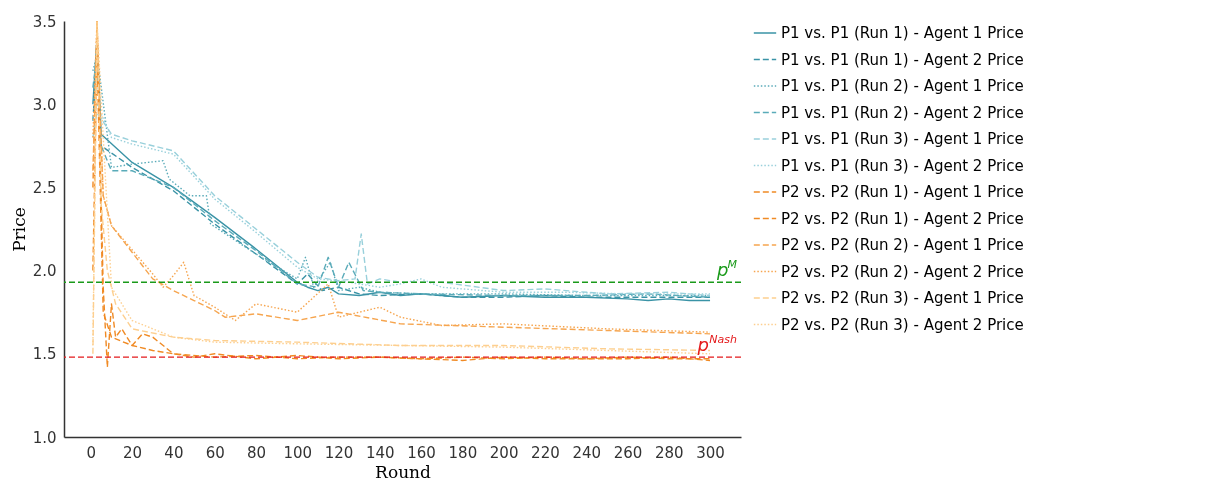 This screenshot has height=493, width=1218. What do you see at coordinates (403, 471) in the screenshot?
I see `x-axis-title: Round` at bounding box center [403, 471].